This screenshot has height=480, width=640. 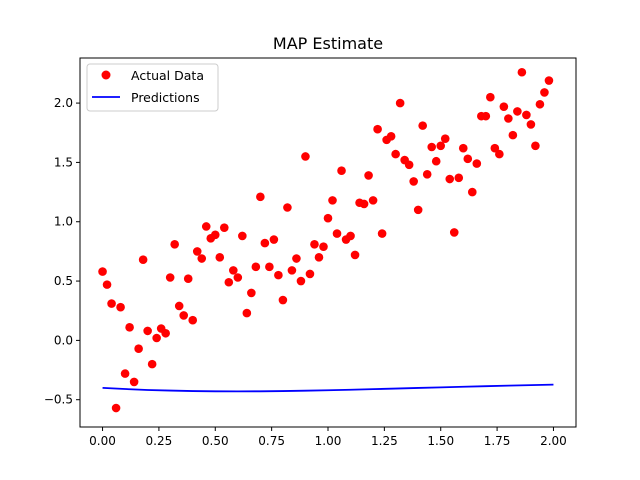 I want to click on x-tick-label: 1.75, so click(x=497, y=441).